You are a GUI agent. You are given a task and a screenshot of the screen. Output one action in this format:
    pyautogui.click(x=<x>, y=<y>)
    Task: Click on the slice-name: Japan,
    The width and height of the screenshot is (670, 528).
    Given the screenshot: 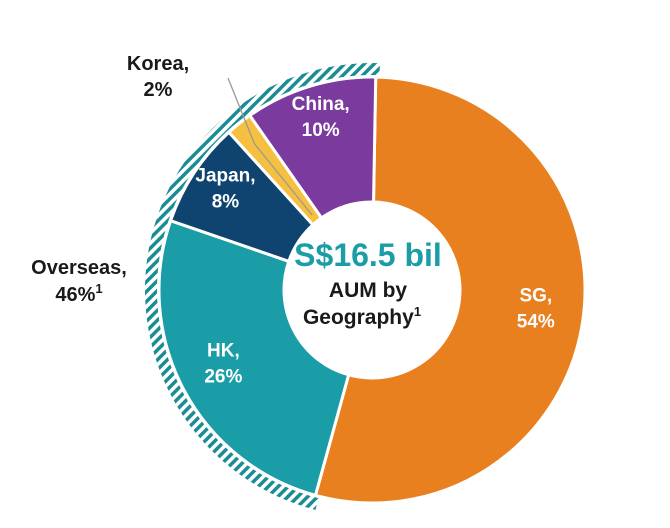 What is the action you would take?
    pyautogui.click(x=225, y=175)
    